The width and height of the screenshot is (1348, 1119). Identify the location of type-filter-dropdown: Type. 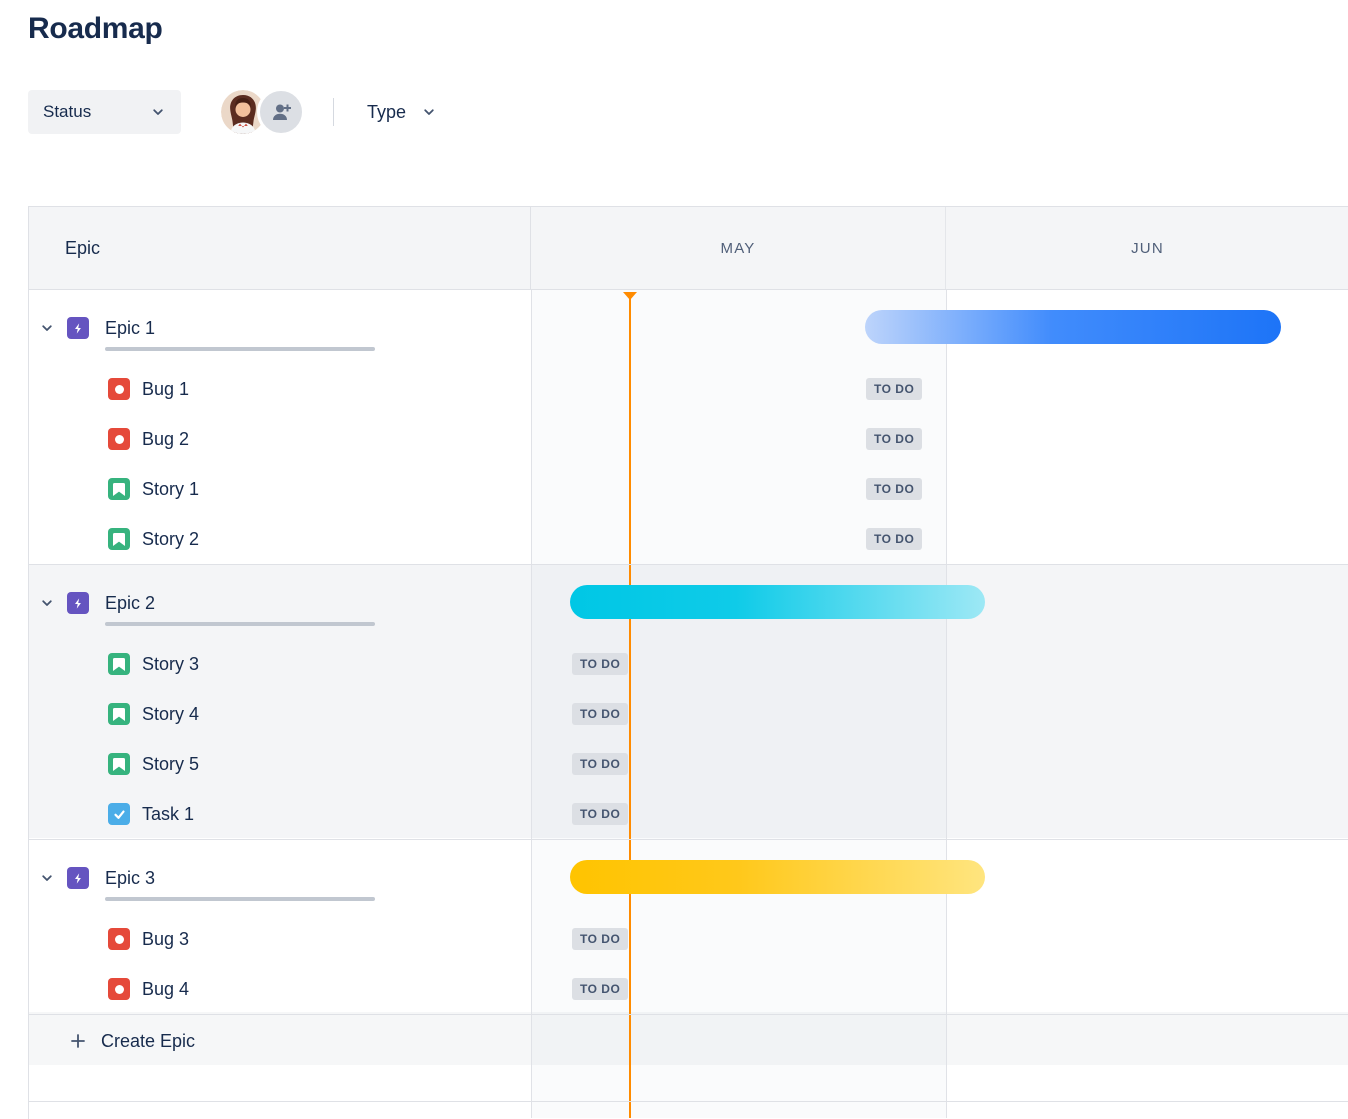
(402, 112).